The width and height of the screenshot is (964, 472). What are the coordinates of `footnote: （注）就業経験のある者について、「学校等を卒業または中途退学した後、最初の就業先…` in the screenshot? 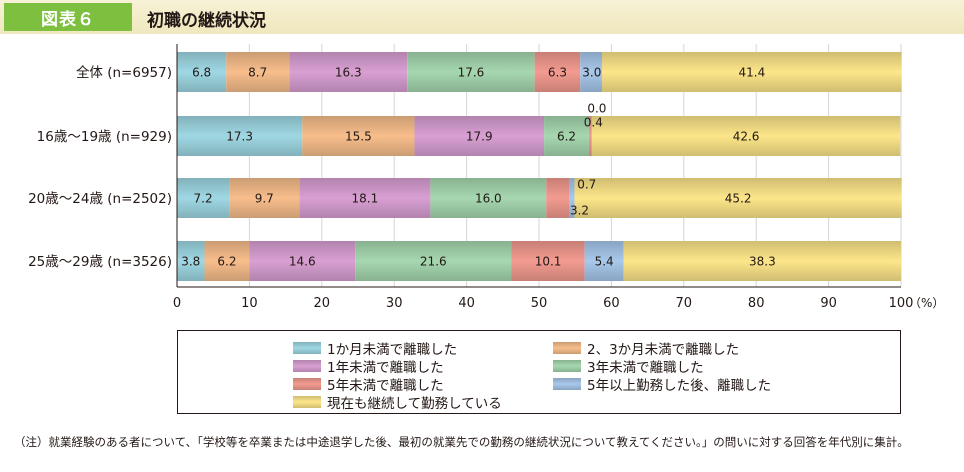 It's located at (461, 442).